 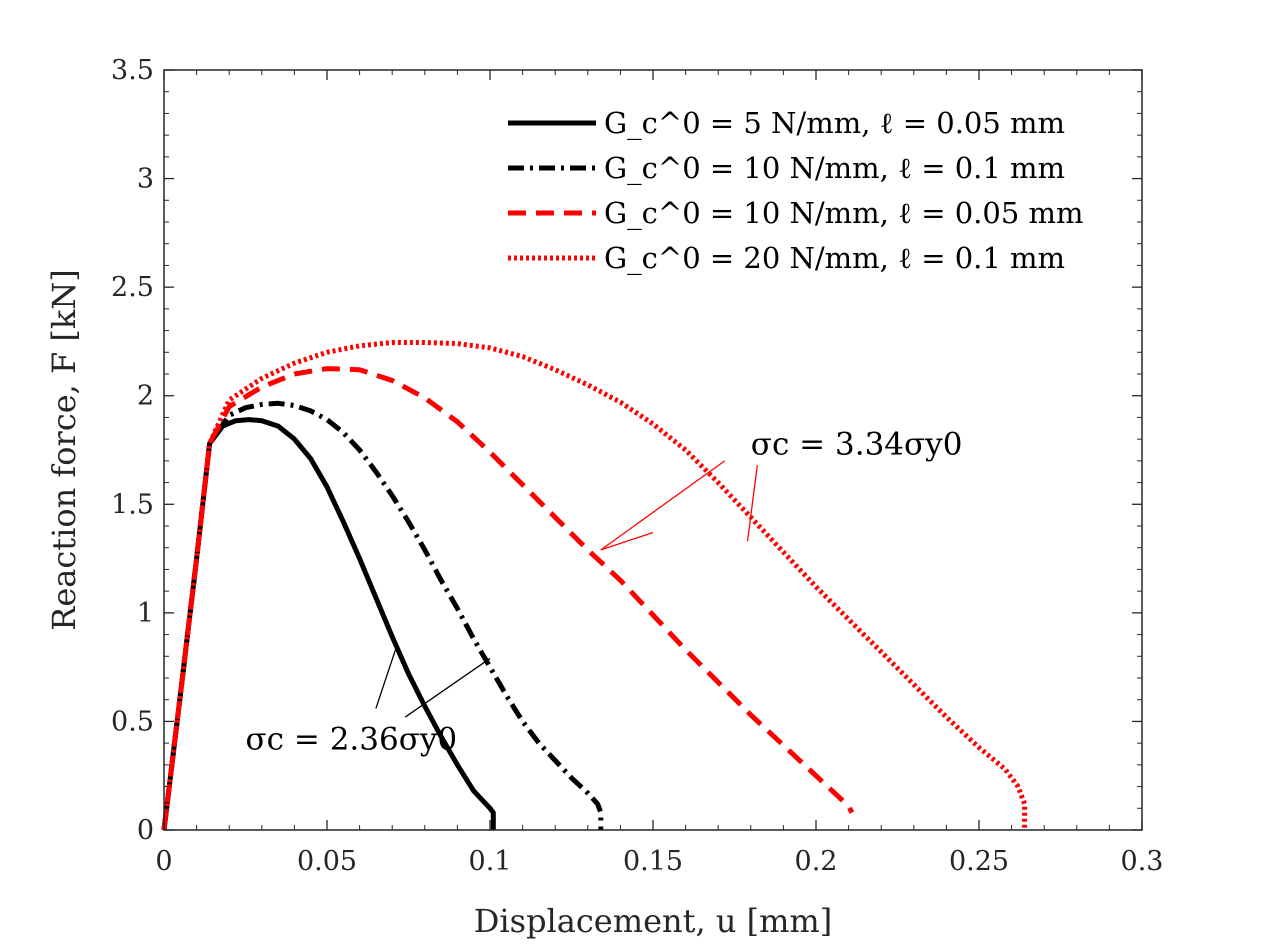 What do you see at coordinates (132, 70) in the screenshot?
I see `y-tick-label: 3.5` at bounding box center [132, 70].